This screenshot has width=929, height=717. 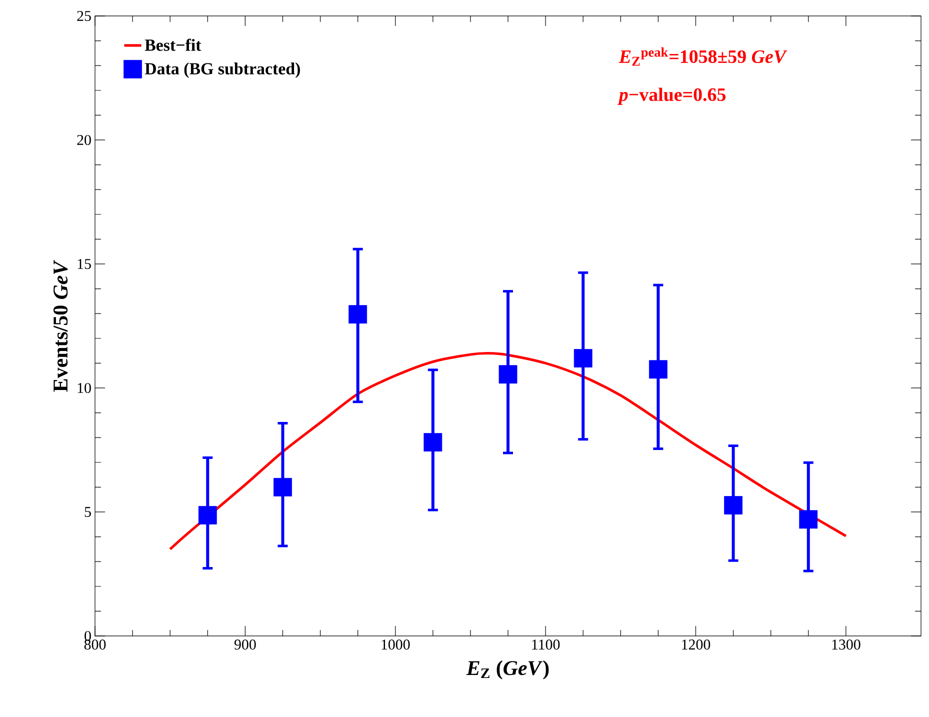 I want to click on y-tick-label: 0, so click(x=87, y=636).